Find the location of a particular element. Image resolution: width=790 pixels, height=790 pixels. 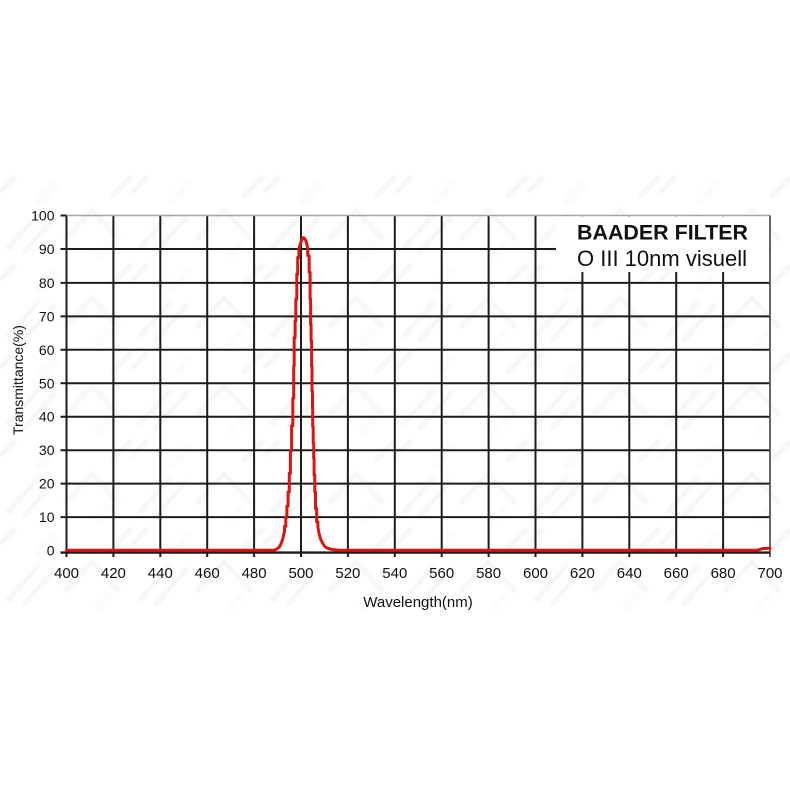

svg-text: 580 is located at coordinates (488, 573).